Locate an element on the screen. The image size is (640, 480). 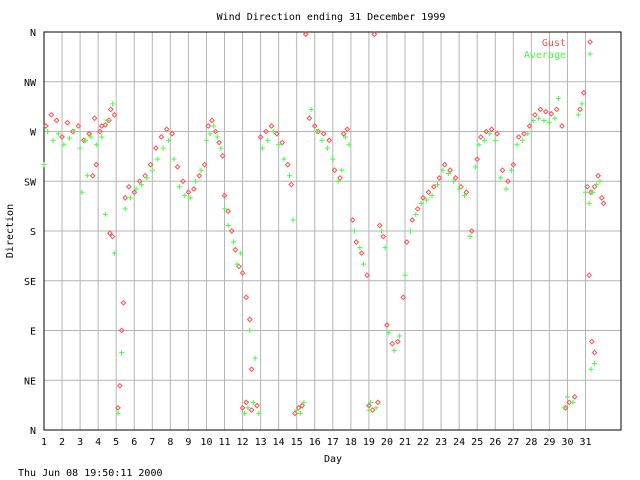
x-tick-label: 21 is located at coordinates (405, 442).